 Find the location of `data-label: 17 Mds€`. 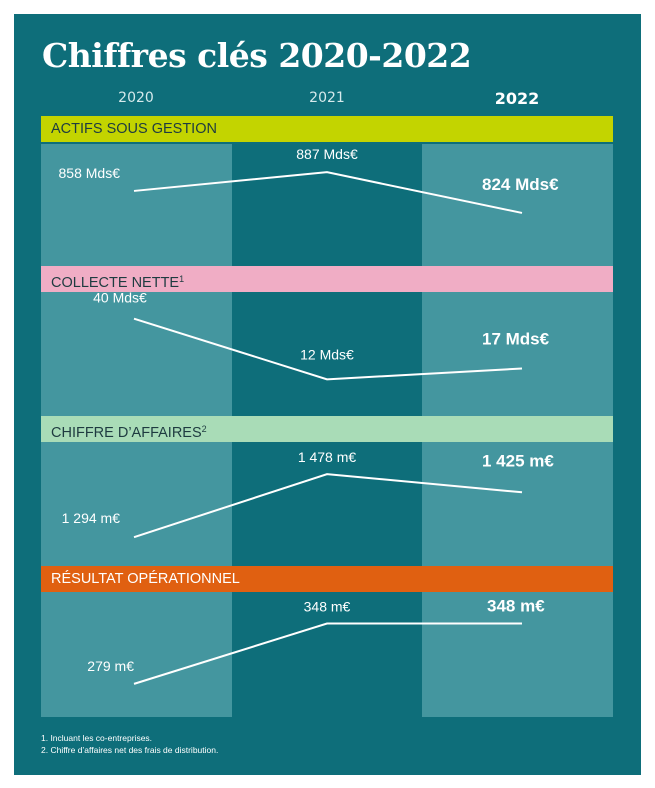

data-label: 17 Mds€ is located at coordinates (516, 339).